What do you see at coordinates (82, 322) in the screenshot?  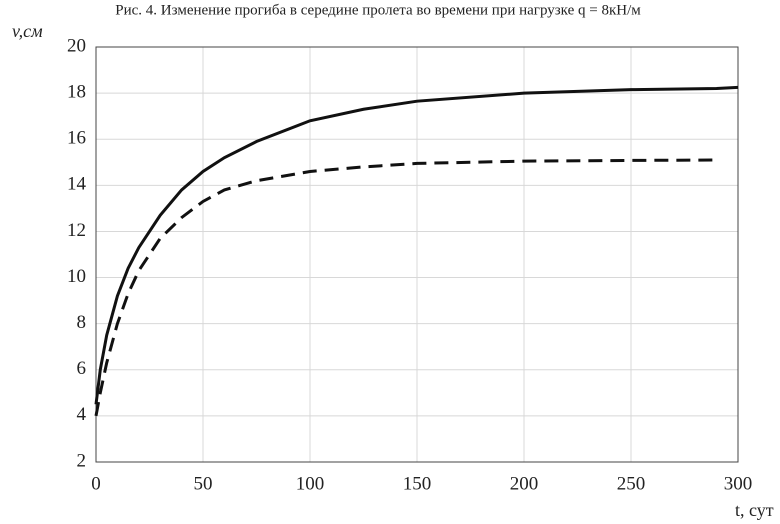 I see `y-tick-label: 8` at bounding box center [82, 322].